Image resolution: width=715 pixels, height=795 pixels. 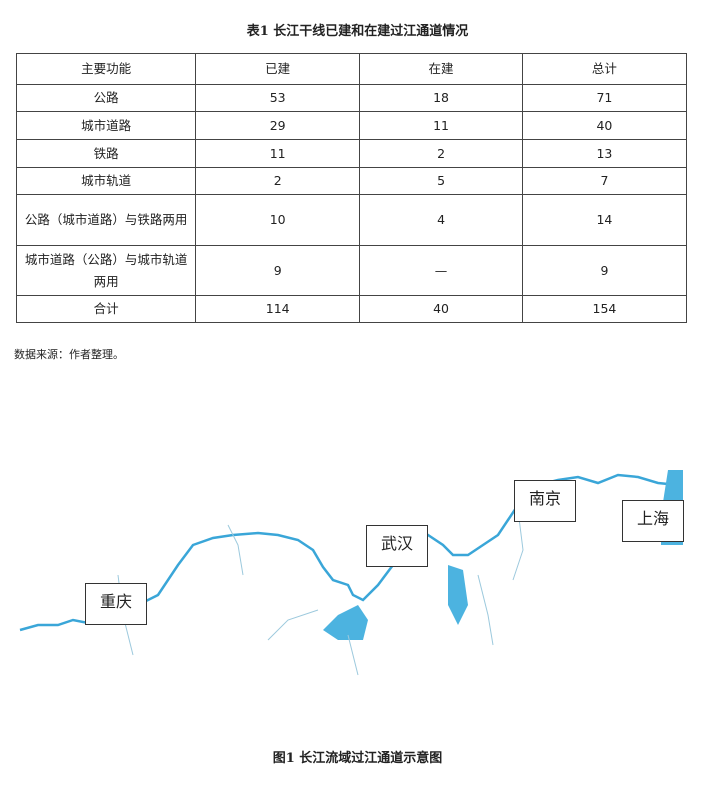 I want to click on table-cell: 13, so click(x=604, y=153).